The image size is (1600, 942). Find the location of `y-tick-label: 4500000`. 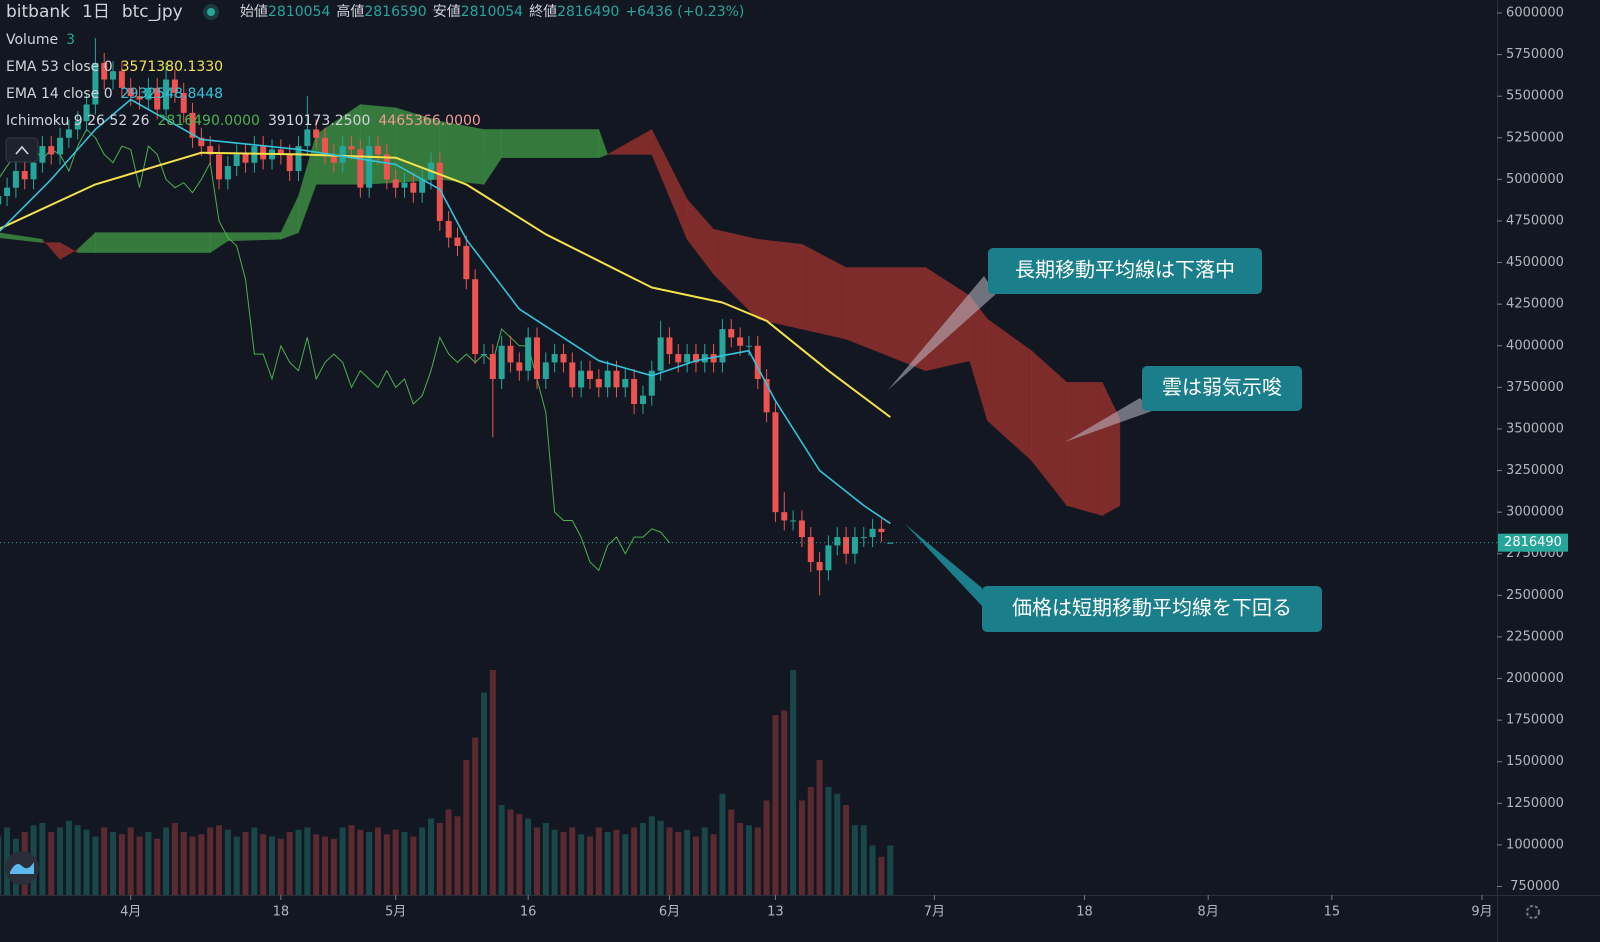

y-tick-label: 4500000 is located at coordinates (1535, 262).